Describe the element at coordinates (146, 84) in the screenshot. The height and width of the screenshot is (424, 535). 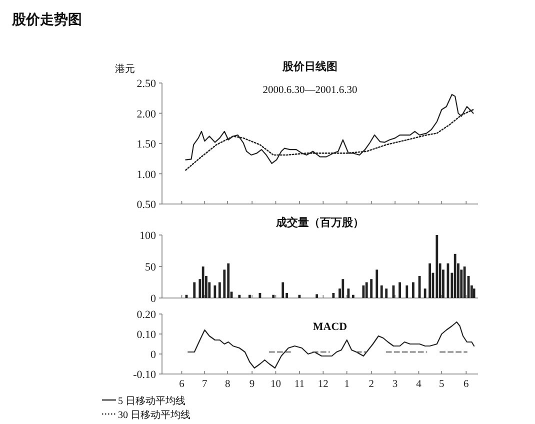
I see `y-tick-label: 2.50` at that location.